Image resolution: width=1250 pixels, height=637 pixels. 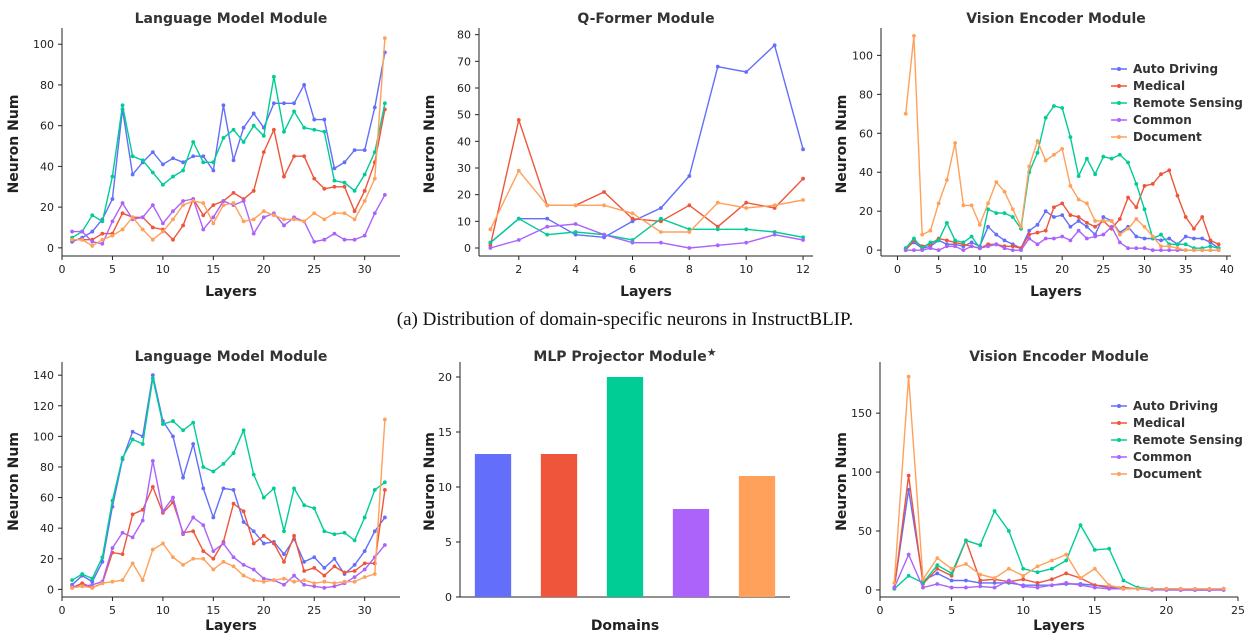 I want to click on legend-label: Auto Driving, so click(x=1175, y=406).